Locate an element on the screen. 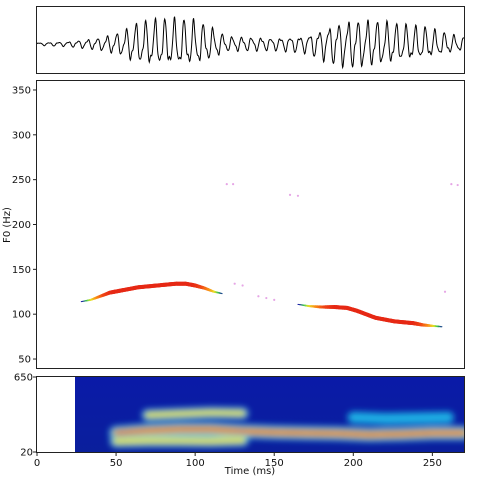 This screenshot has height=480, width=480. spectrogram-y-tick-label: 650 is located at coordinates (23, 378).